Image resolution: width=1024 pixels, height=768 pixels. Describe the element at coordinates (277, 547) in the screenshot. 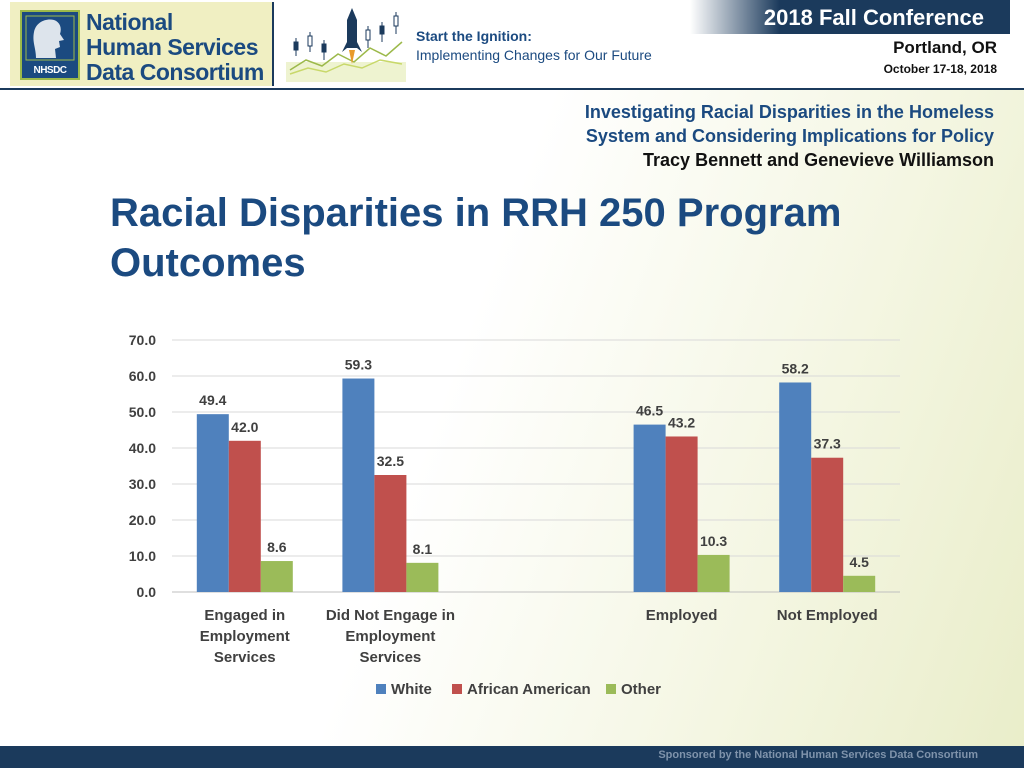

I see `bar-value-label: 8.6` at that location.